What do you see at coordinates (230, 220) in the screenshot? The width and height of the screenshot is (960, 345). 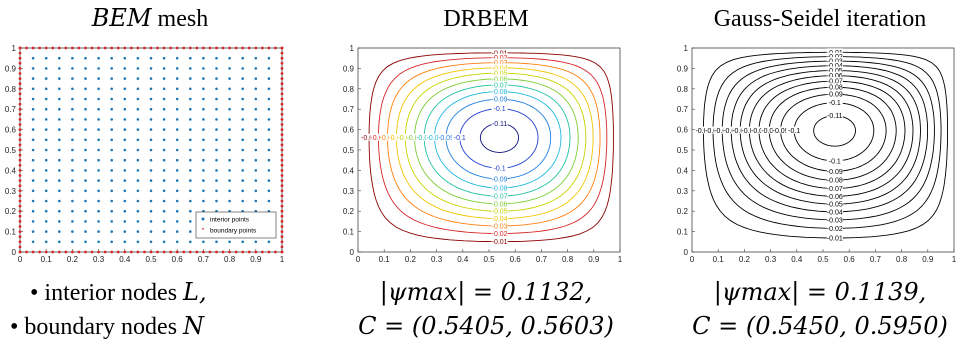 I see `legend-interior-label: interior points` at bounding box center [230, 220].